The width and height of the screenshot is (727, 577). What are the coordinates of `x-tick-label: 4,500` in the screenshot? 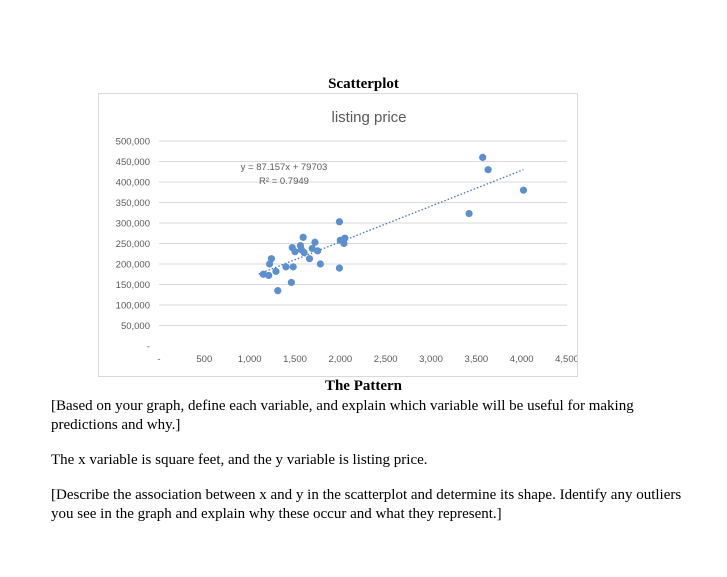 It's located at (566, 359).